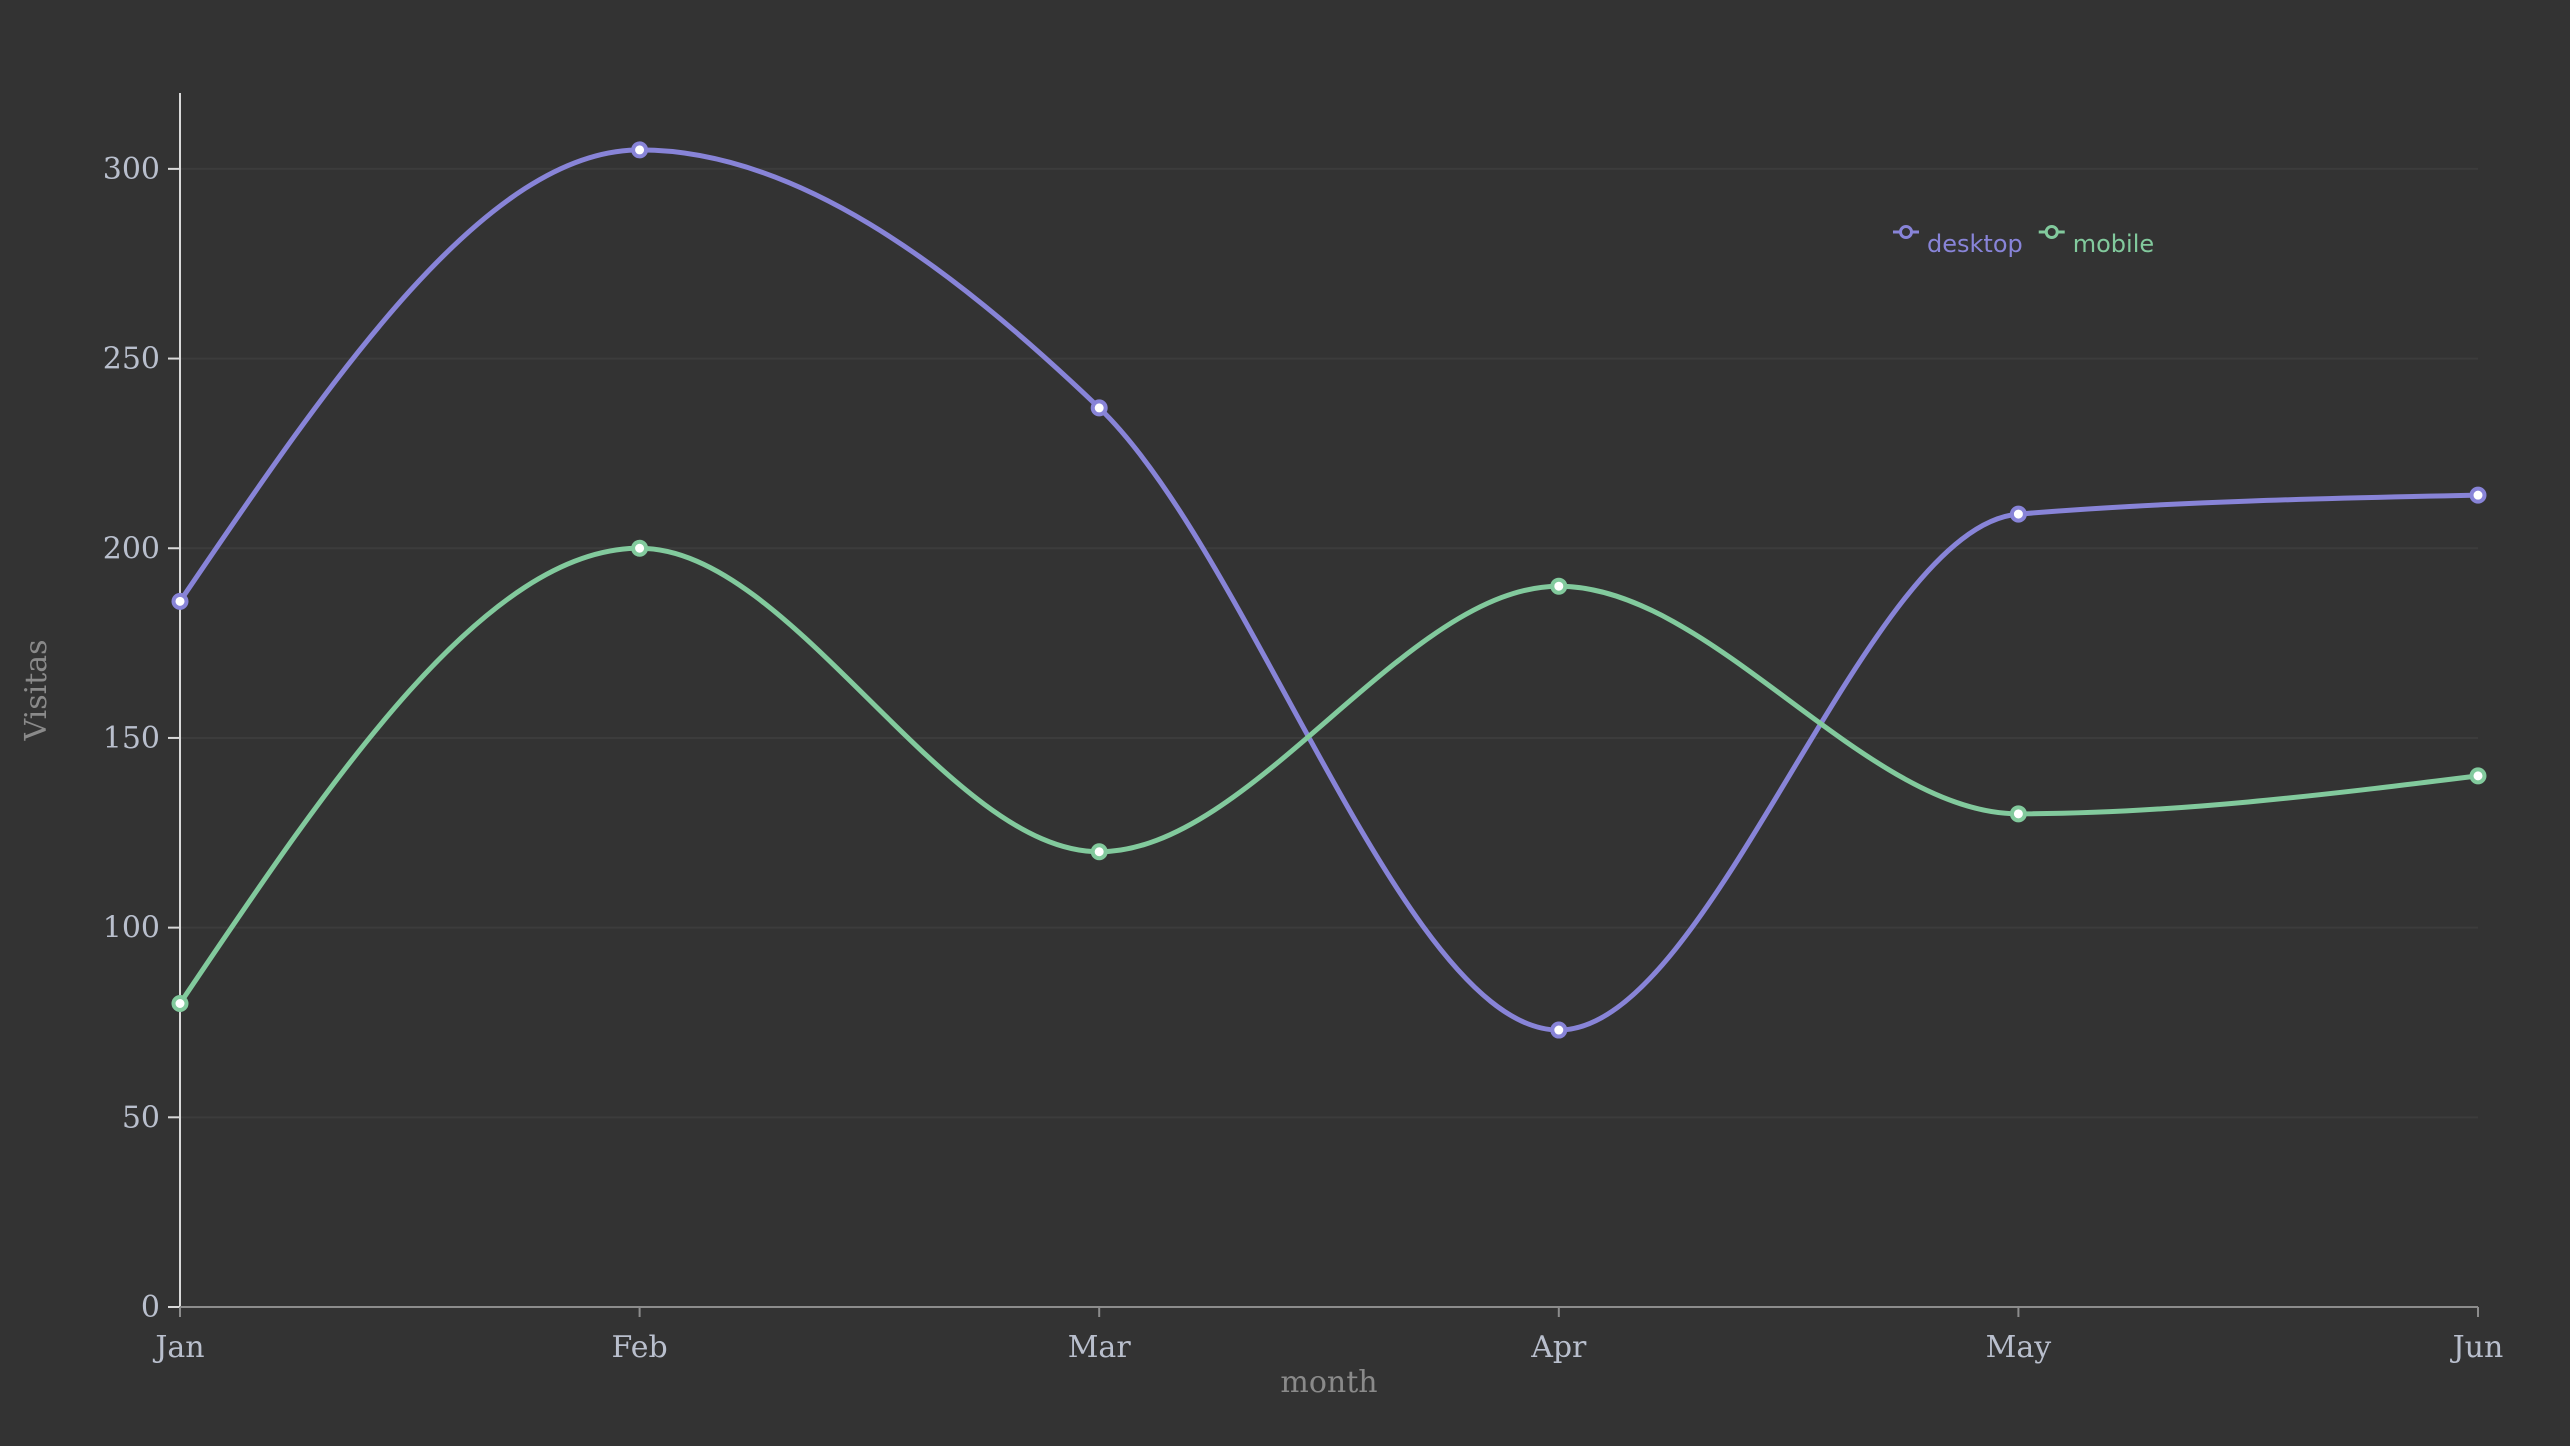 Image resolution: width=2570 pixels, height=1446 pixels. What do you see at coordinates (178, 1347) in the screenshot?
I see `x-tick-label: Jan` at bounding box center [178, 1347].